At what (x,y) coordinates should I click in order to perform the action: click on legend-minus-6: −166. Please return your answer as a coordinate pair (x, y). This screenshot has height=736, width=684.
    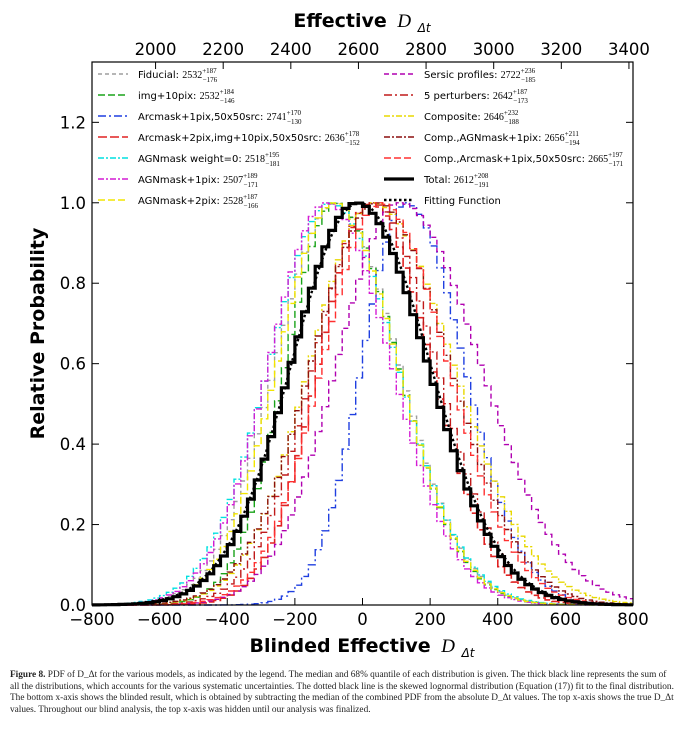
    Looking at the image, I should click on (251, 206).